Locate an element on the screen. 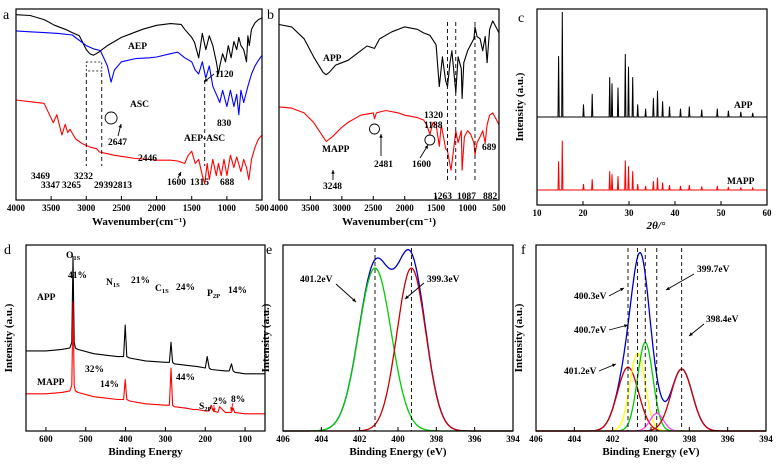  panel-label-d: d is located at coordinates (7, 250).